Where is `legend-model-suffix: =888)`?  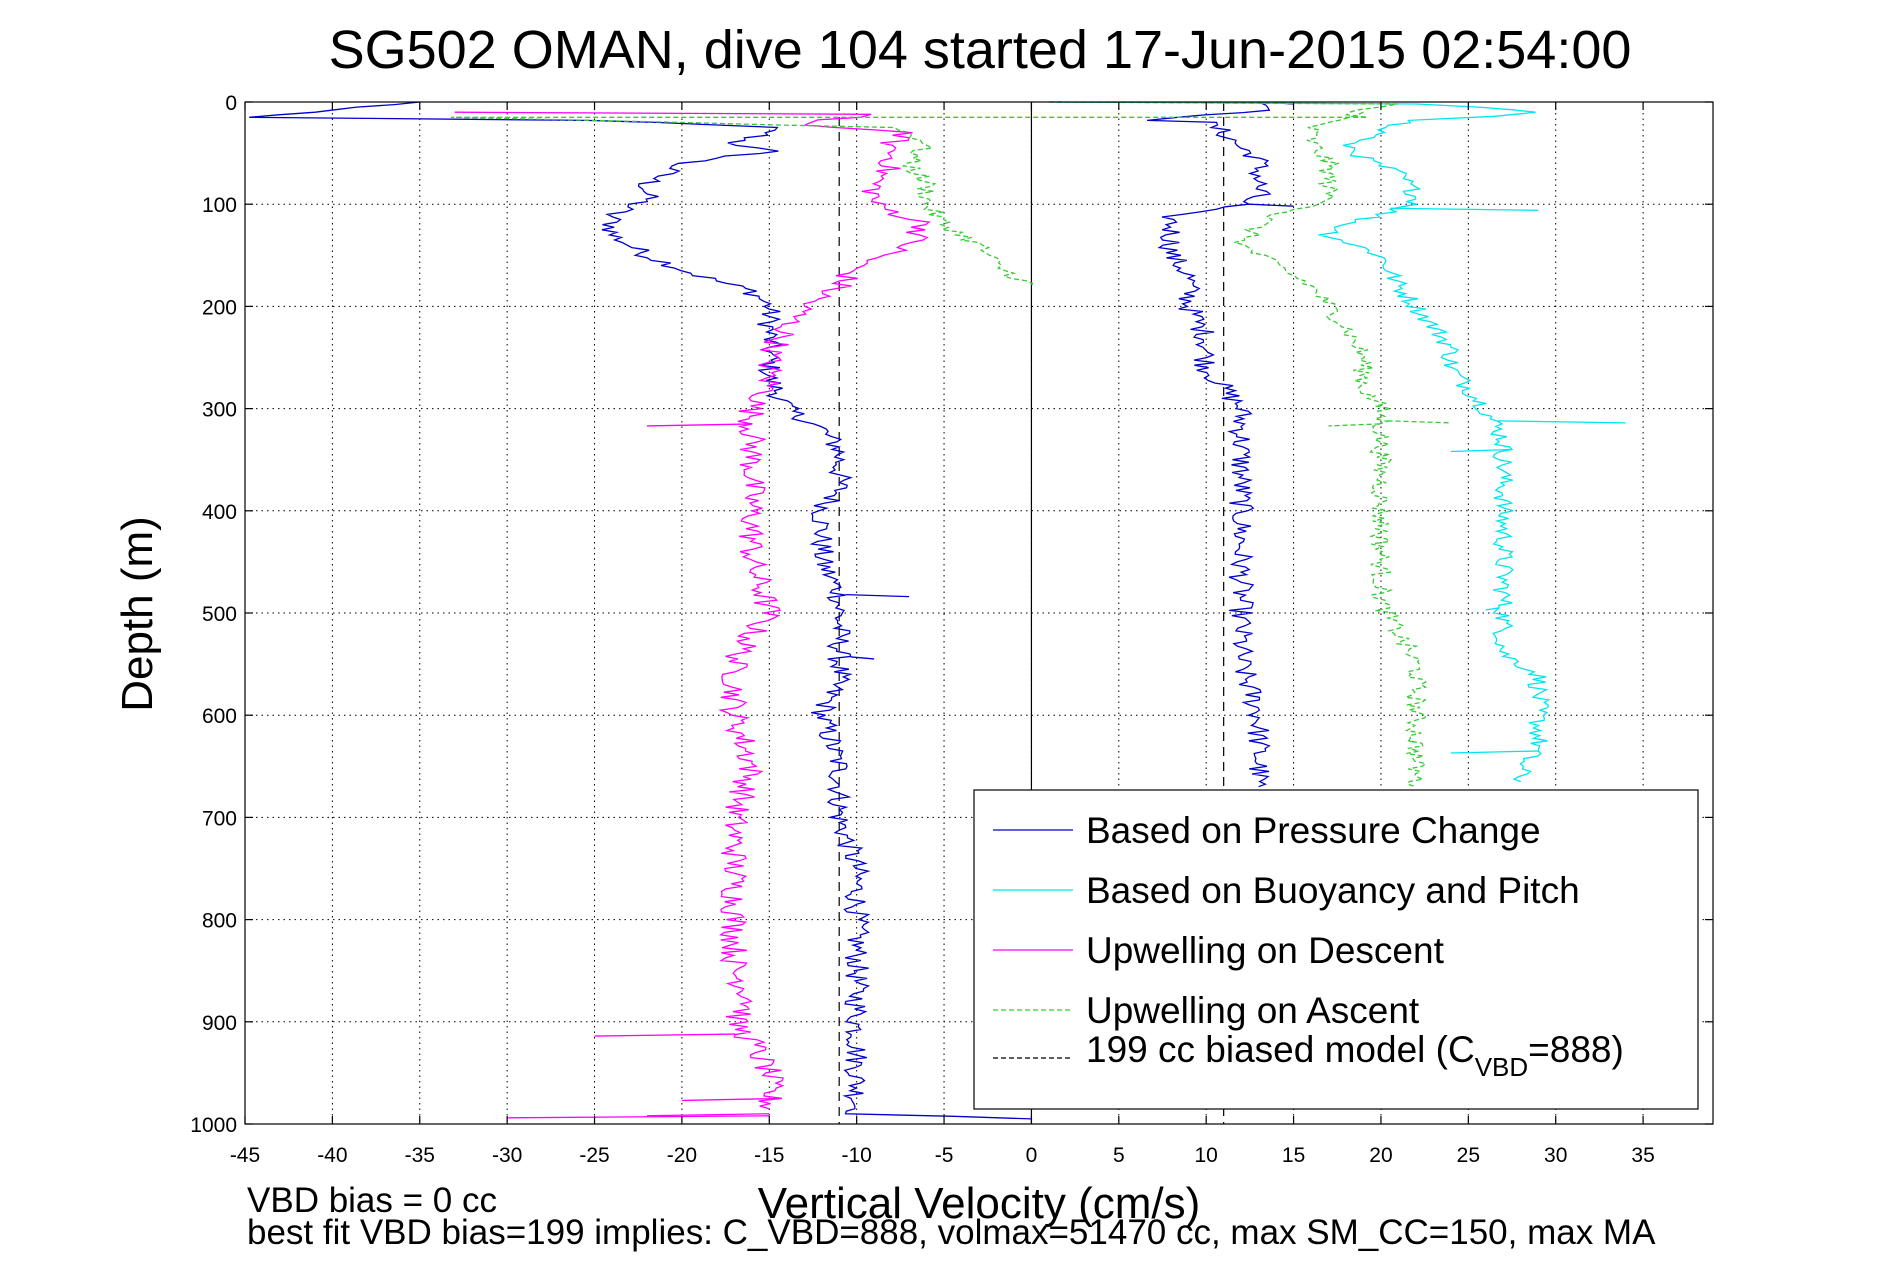
legend-model-suffix: =888) is located at coordinates (1576, 1049).